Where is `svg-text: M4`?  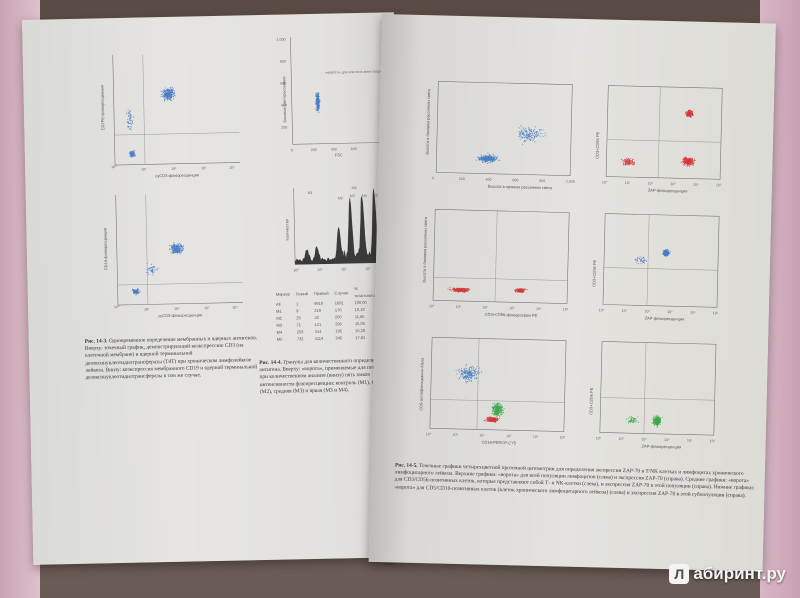 svg-text: M4 is located at coordinates (364, 196).